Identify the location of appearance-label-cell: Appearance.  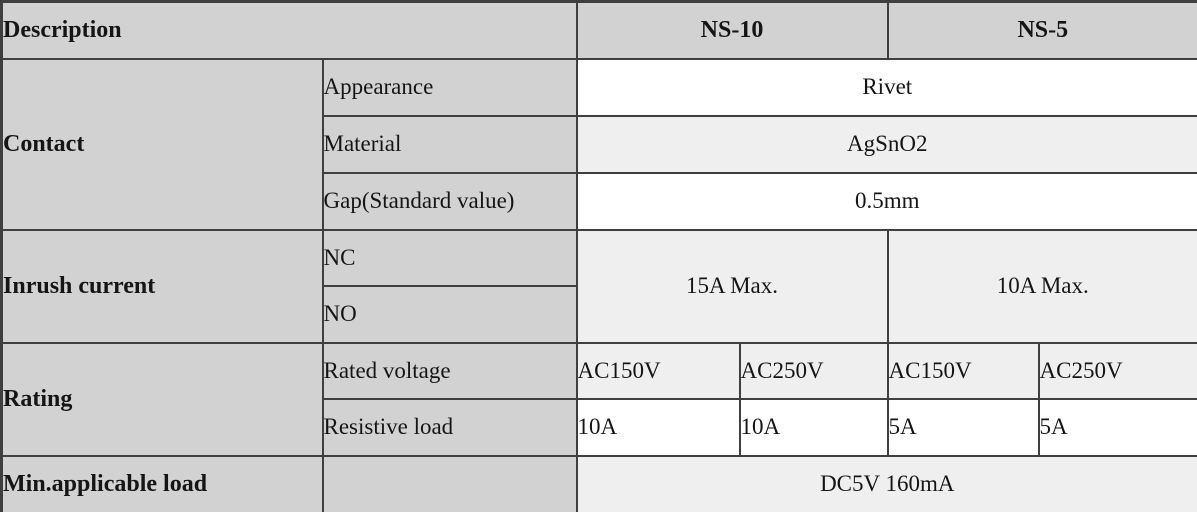
(449, 87).